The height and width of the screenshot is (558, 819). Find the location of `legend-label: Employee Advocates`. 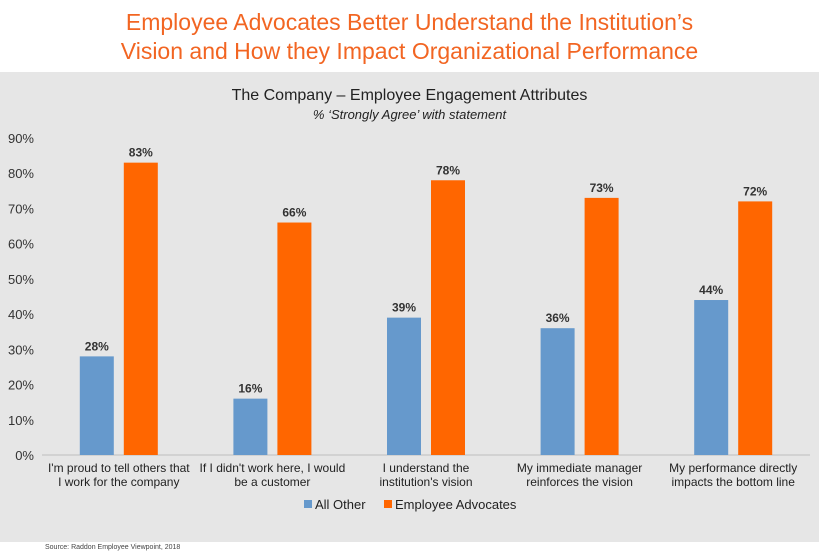

legend-label: Employee Advocates is located at coordinates (456, 504).